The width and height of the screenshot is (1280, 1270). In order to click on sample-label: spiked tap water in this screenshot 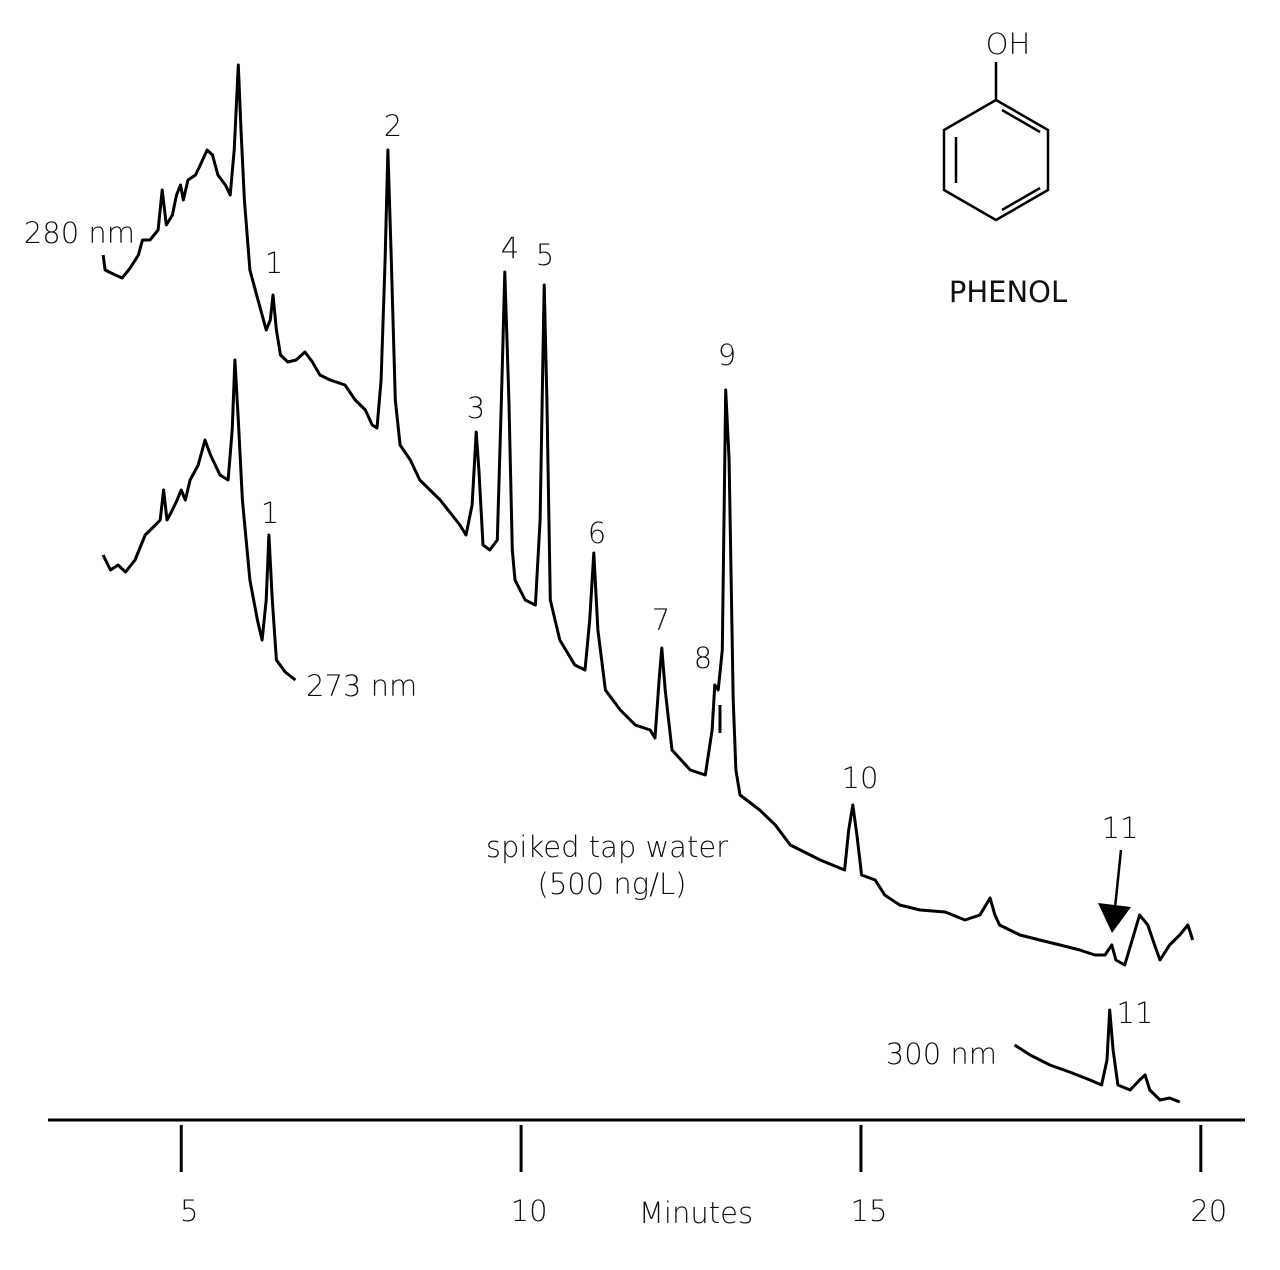, I will do `click(607, 847)`.